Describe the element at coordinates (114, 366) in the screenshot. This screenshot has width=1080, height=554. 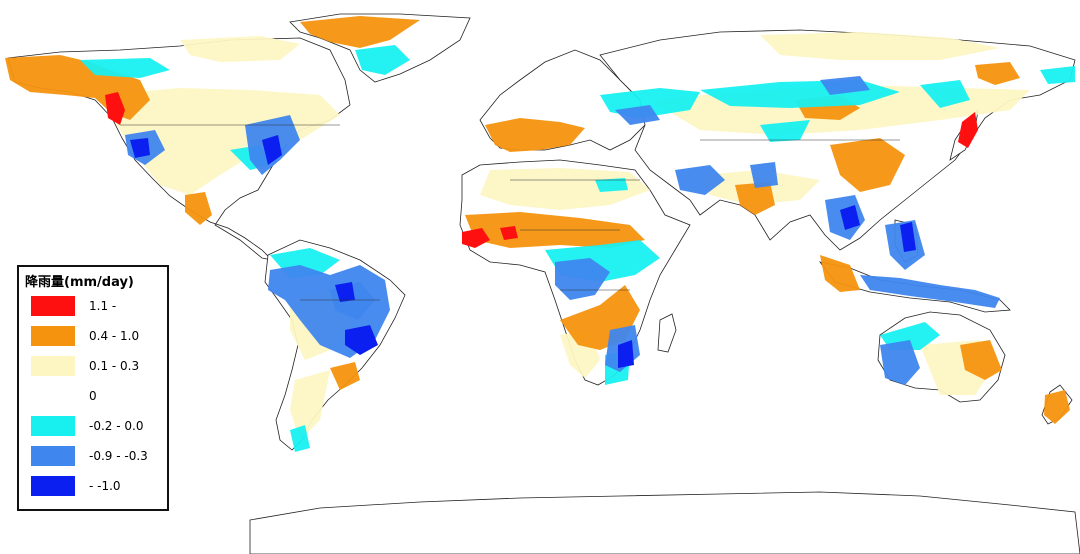
I see `legend-label: 0.1 - 0.3` at that location.